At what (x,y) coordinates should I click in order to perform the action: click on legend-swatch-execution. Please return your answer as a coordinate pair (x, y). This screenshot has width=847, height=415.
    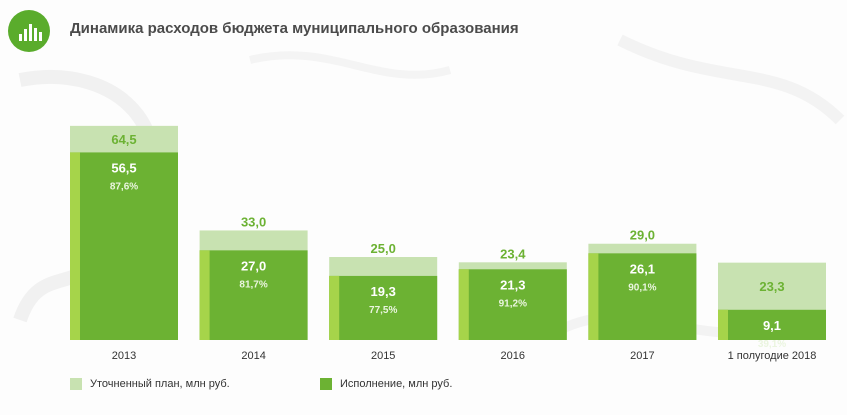
    Looking at the image, I should click on (326, 384).